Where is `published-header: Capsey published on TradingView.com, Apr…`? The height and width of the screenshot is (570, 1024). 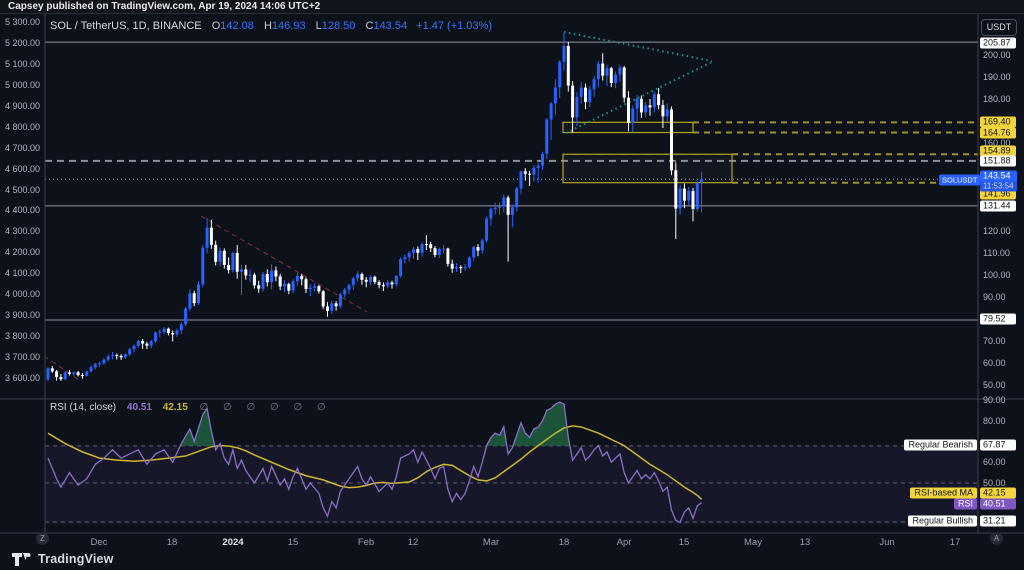 published-header: Capsey published on TradingView.com, Apr… is located at coordinates (512, 7).